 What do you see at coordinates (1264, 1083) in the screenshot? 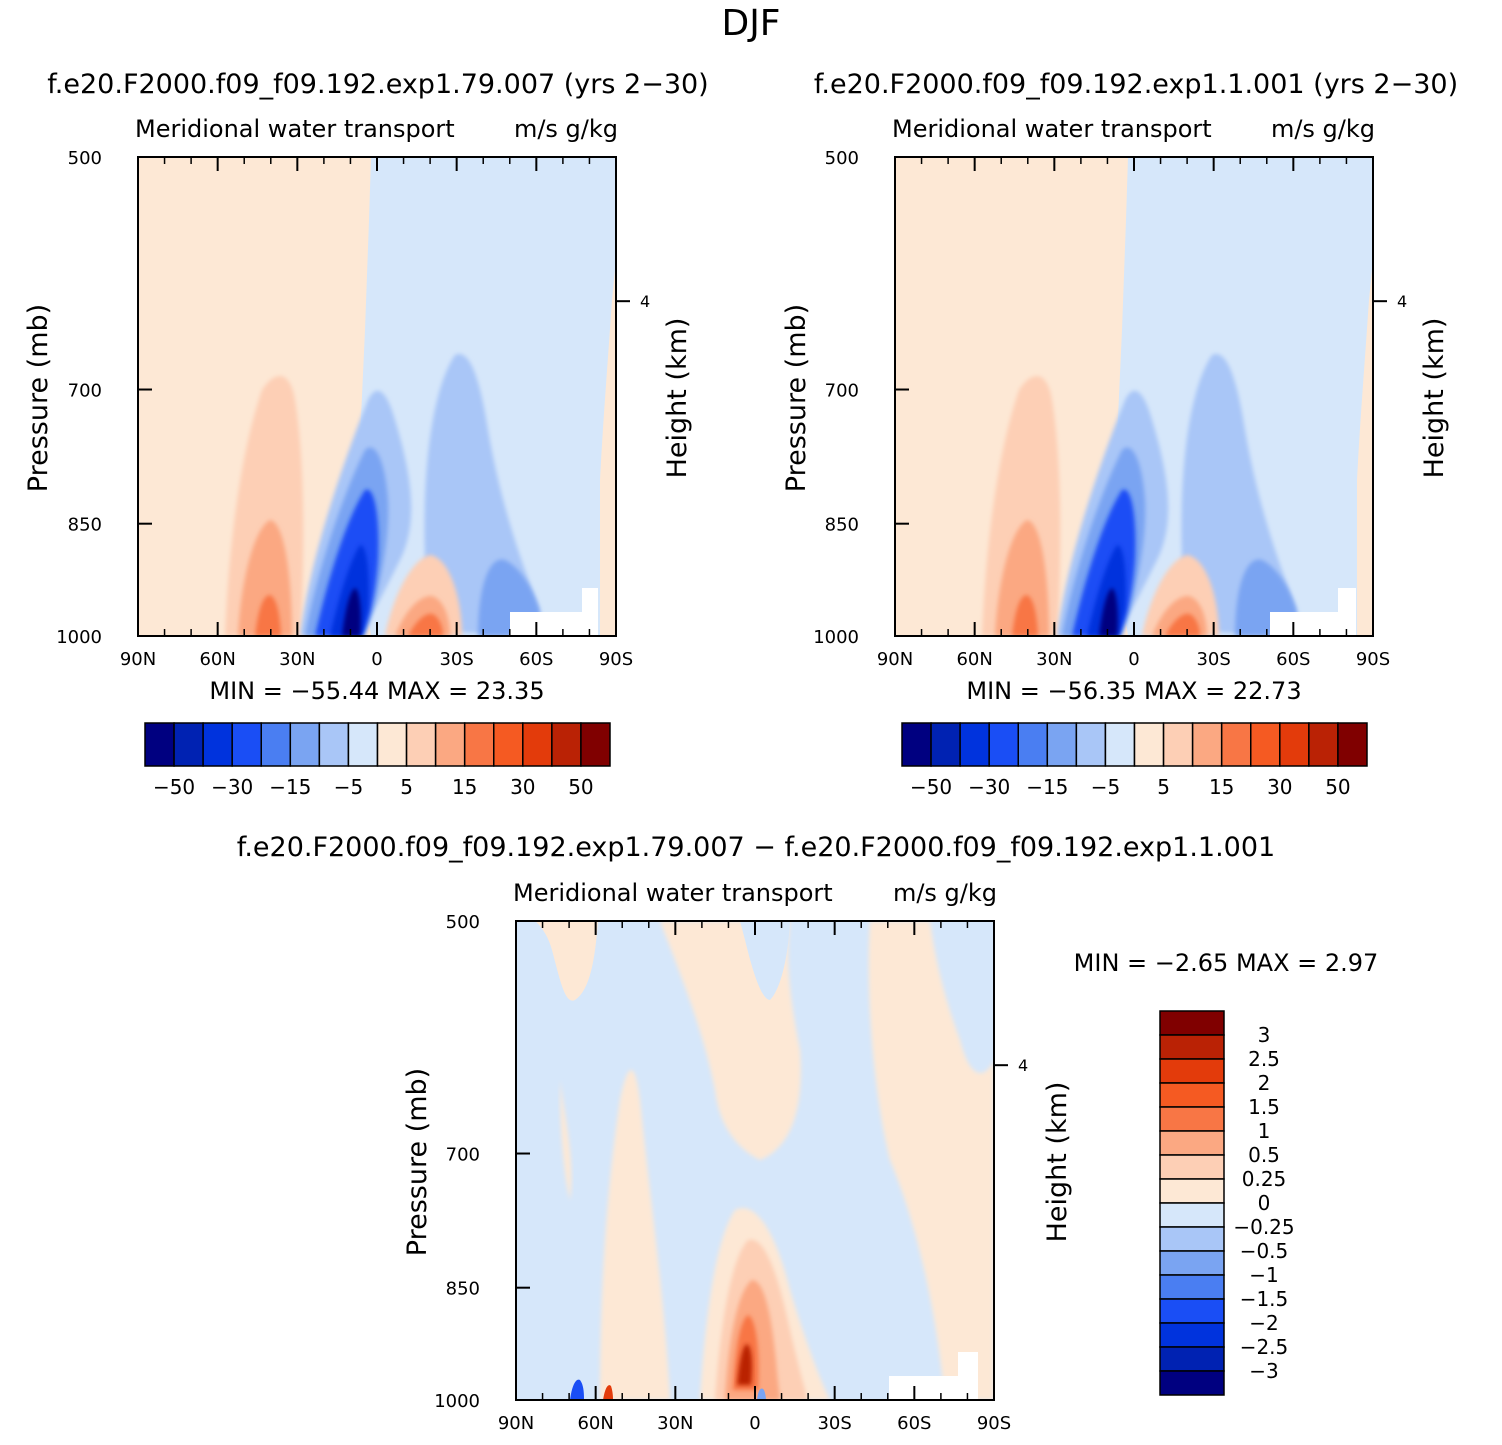
I see `colorbar-label: 2` at bounding box center [1264, 1083].